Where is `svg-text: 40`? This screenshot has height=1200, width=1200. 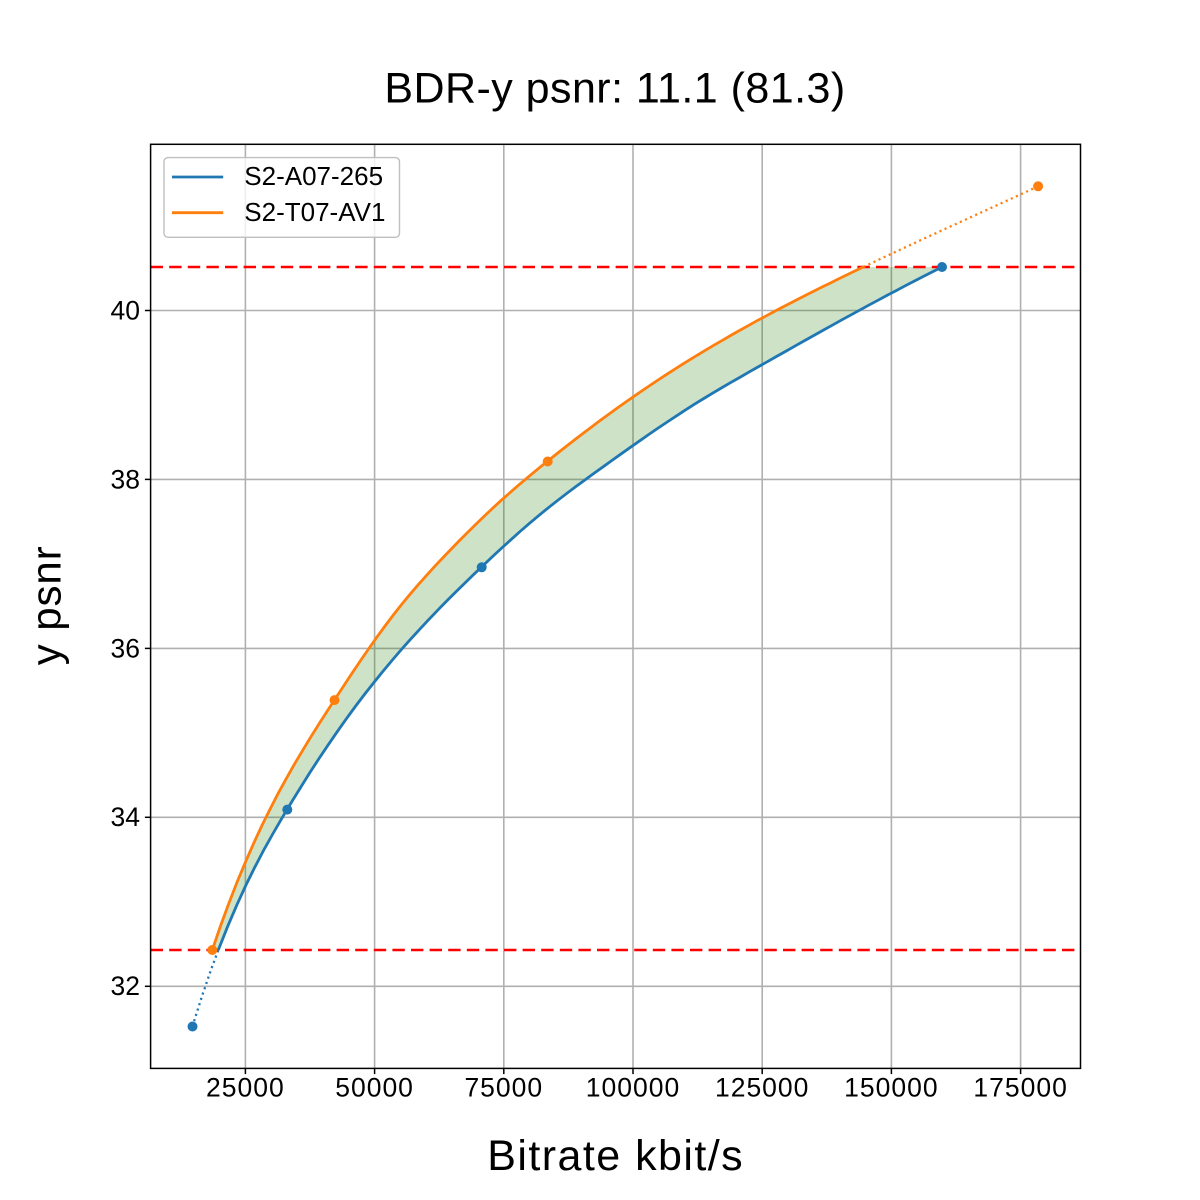 svg-text: 40 is located at coordinates (125, 310).